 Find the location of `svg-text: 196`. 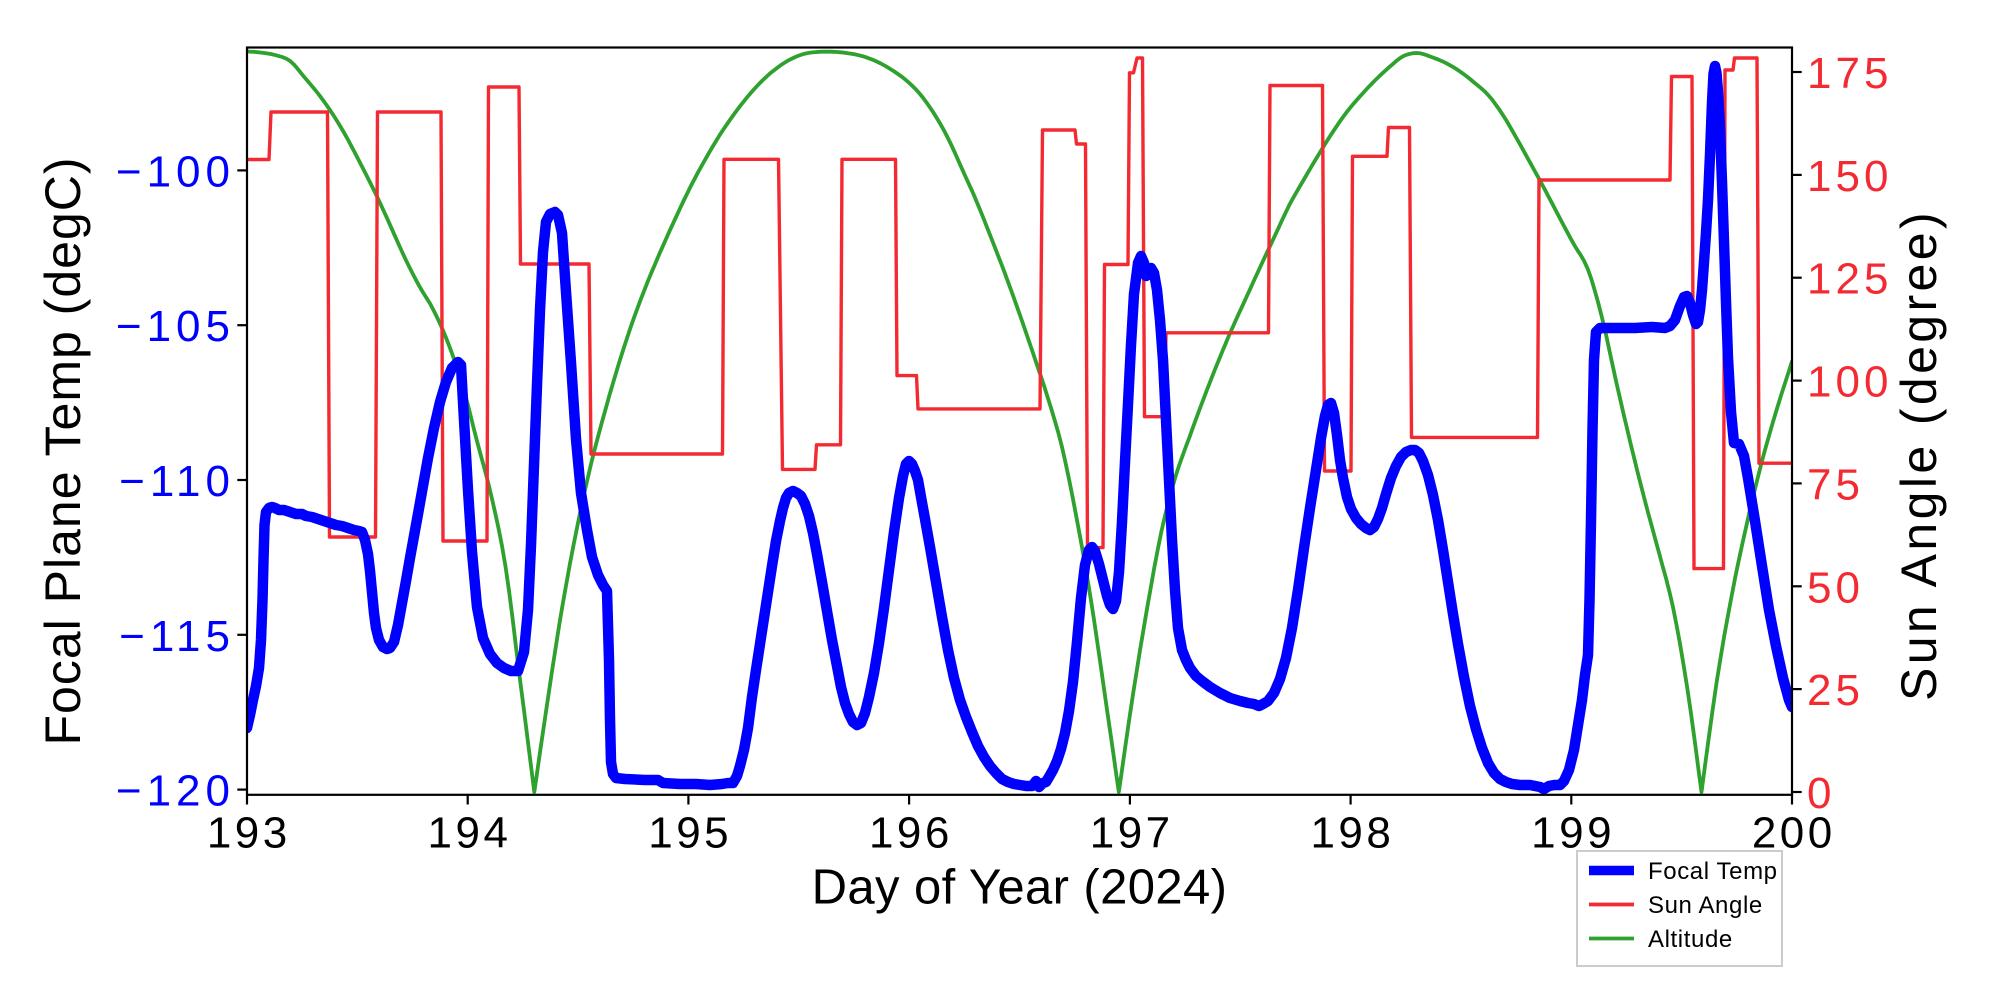

svg-text: 196 is located at coordinates (911, 833).